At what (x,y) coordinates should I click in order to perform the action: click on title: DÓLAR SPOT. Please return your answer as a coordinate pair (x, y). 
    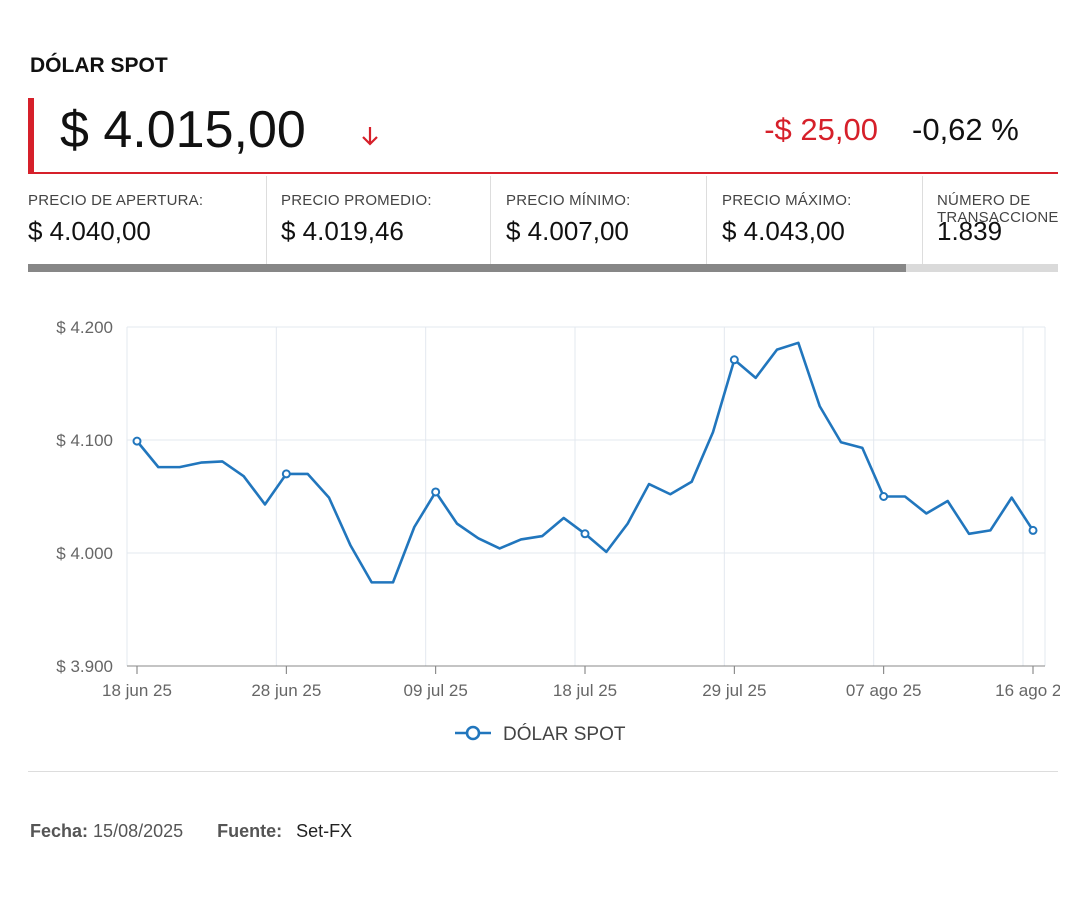
    Looking at the image, I should click on (99, 65).